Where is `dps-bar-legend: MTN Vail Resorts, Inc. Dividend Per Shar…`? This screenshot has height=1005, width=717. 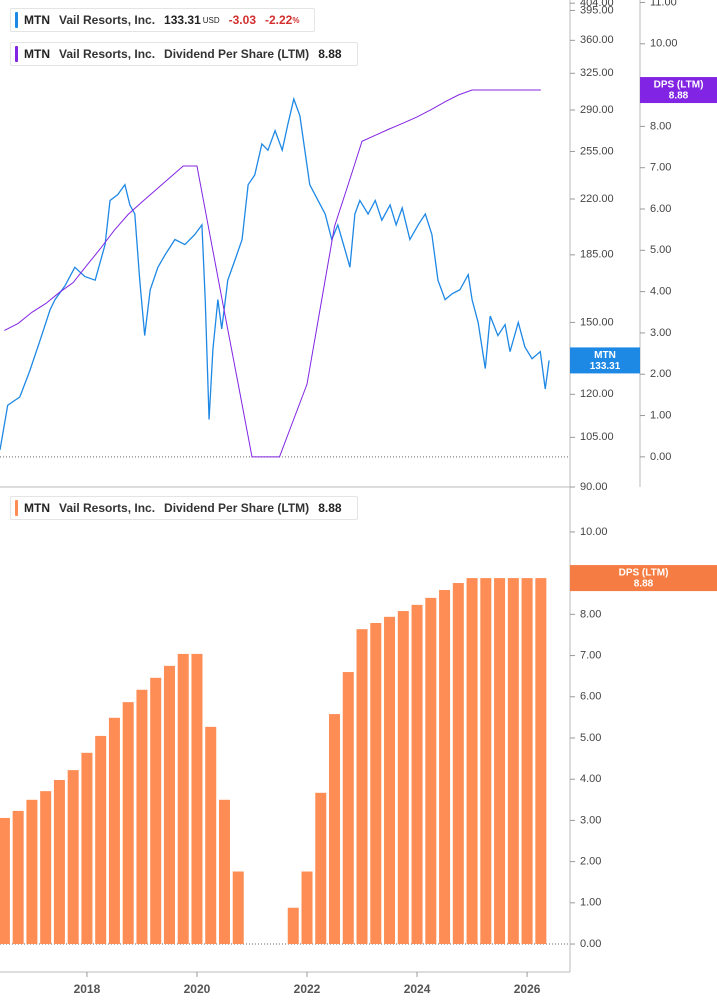 dps-bar-legend: MTN Vail Resorts, Inc. Dividend Per Shar… is located at coordinates (184, 508).